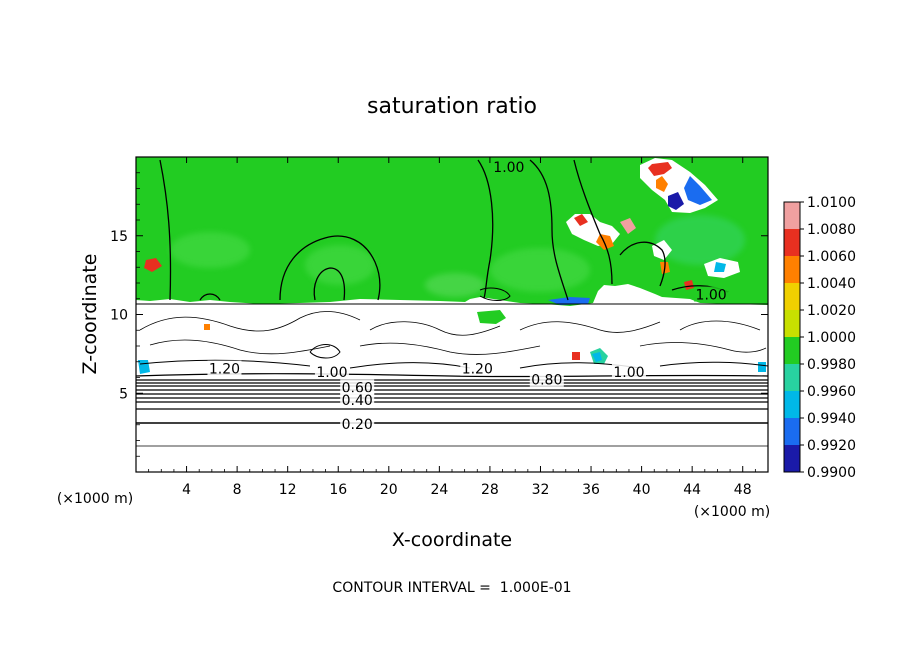 The width and height of the screenshot is (904, 654). What do you see at coordinates (490, 490) in the screenshot?
I see `x-tick-label: 28` at bounding box center [490, 490].